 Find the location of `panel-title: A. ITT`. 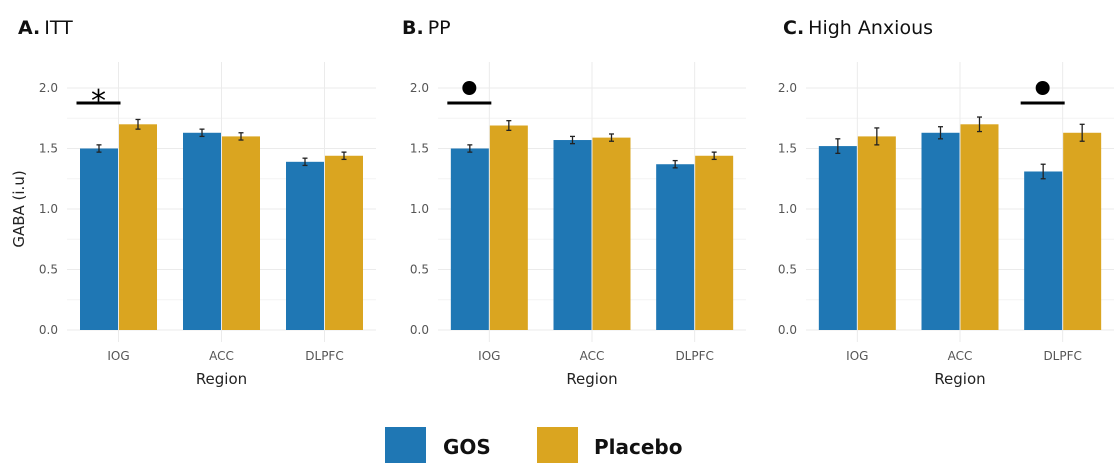

panel-title: A. ITT is located at coordinates (45, 28).